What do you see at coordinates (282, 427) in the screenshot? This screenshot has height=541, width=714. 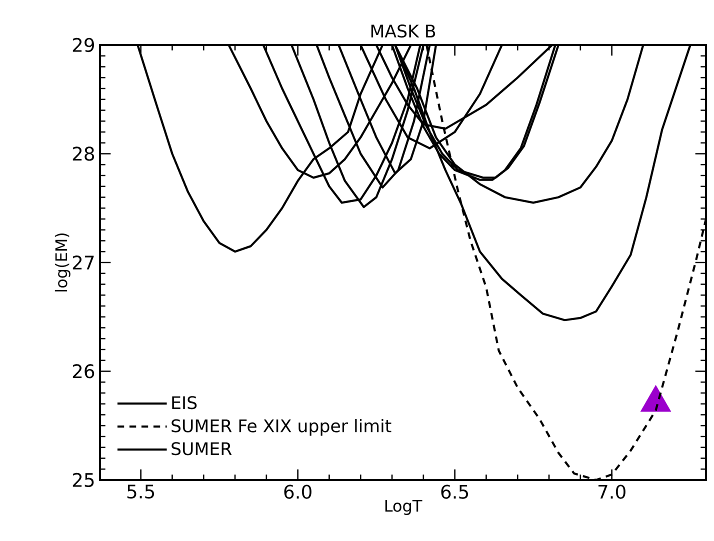 I see `legend-label: SUMER Fe XIX upper limit` at bounding box center [282, 427].